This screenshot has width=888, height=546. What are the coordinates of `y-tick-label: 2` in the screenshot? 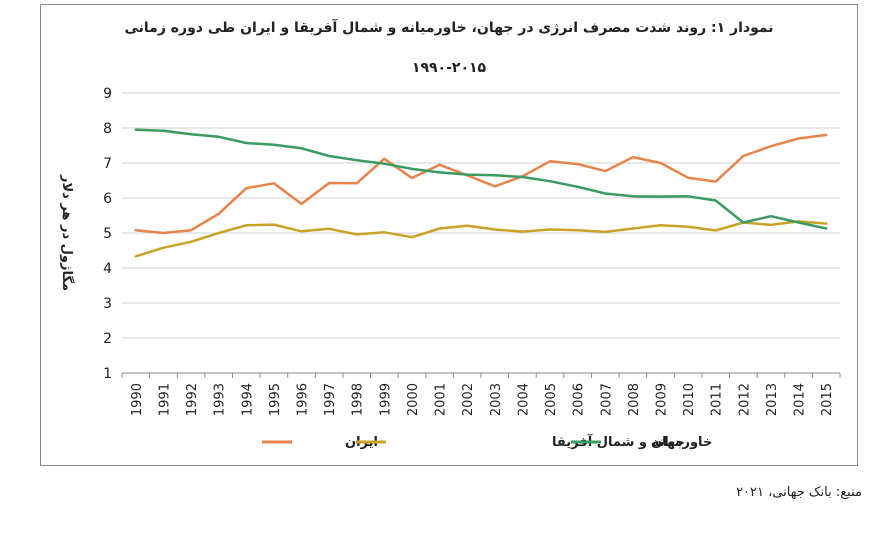 It's located at (107, 339).